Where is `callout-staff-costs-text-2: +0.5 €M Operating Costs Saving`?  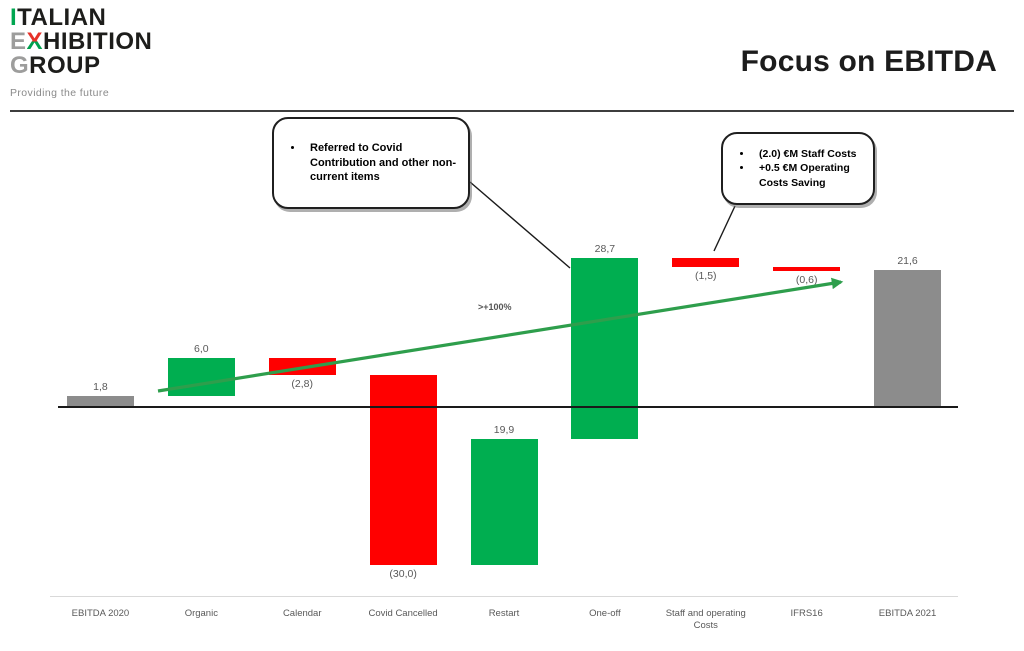
callout-staff-costs-text-2: +0.5 €M Operating Costs Saving is located at coordinates (813, 175).